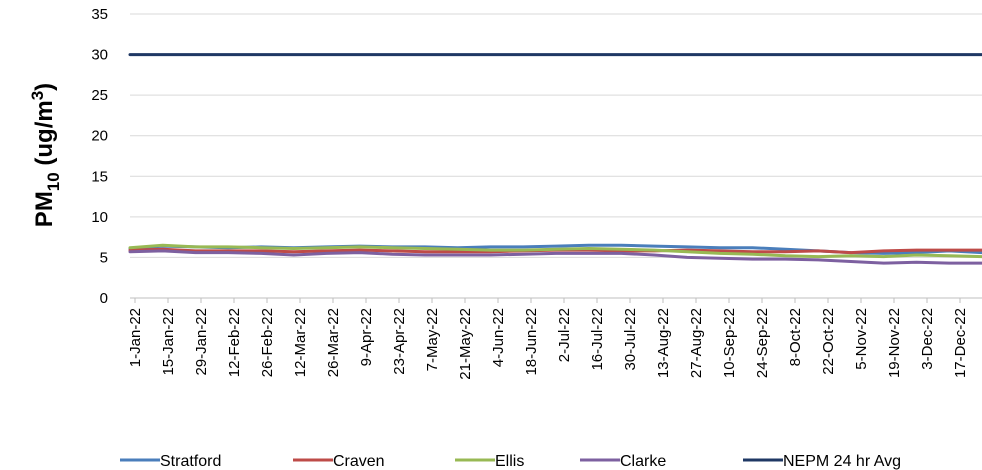 This screenshot has width=982, height=470. I want to click on x-tick-label: 24-Sep-22, so click(762, 343).